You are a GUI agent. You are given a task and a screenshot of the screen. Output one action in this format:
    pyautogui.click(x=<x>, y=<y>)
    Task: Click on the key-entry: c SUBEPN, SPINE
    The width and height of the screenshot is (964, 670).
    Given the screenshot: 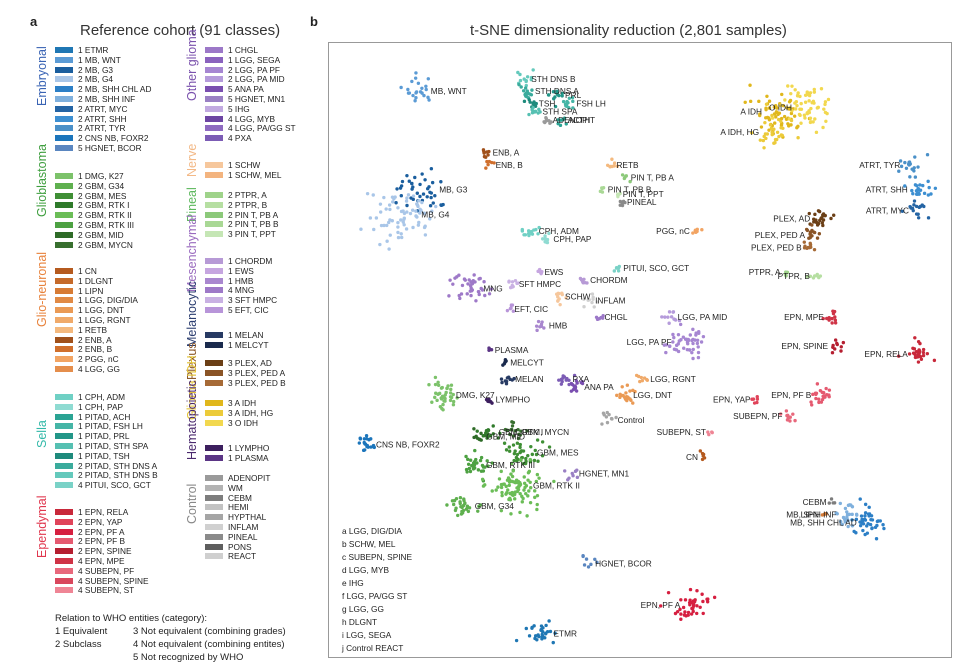 What is the action you would take?
    pyautogui.click(x=377, y=557)
    